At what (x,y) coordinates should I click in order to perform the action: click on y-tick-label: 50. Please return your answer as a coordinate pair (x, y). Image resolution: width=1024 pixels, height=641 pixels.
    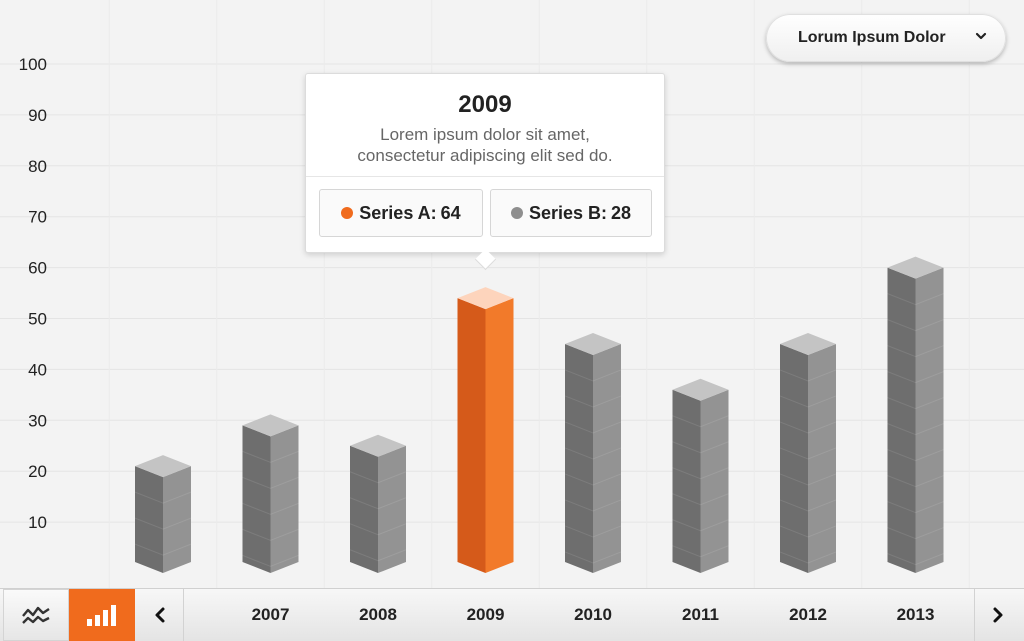
    Looking at the image, I should click on (37, 319).